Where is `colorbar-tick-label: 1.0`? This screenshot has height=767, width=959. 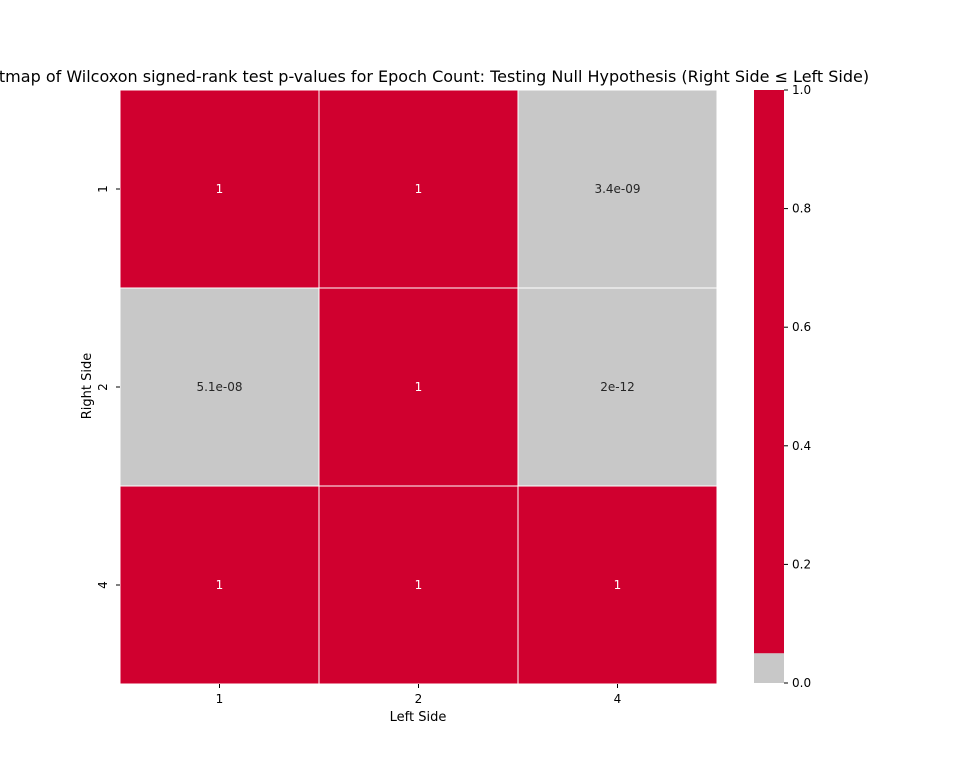
colorbar-tick-label: 1.0 is located at coordinates (801, 90).